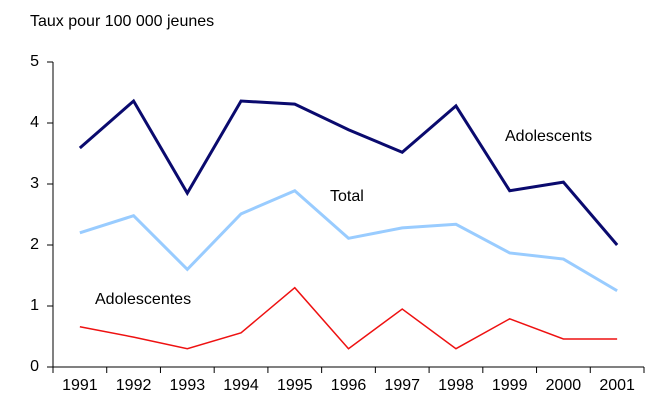  Describe the element at coordinates (34, 366) in the screenshot. I see `y-tick-label: 0` at that location.